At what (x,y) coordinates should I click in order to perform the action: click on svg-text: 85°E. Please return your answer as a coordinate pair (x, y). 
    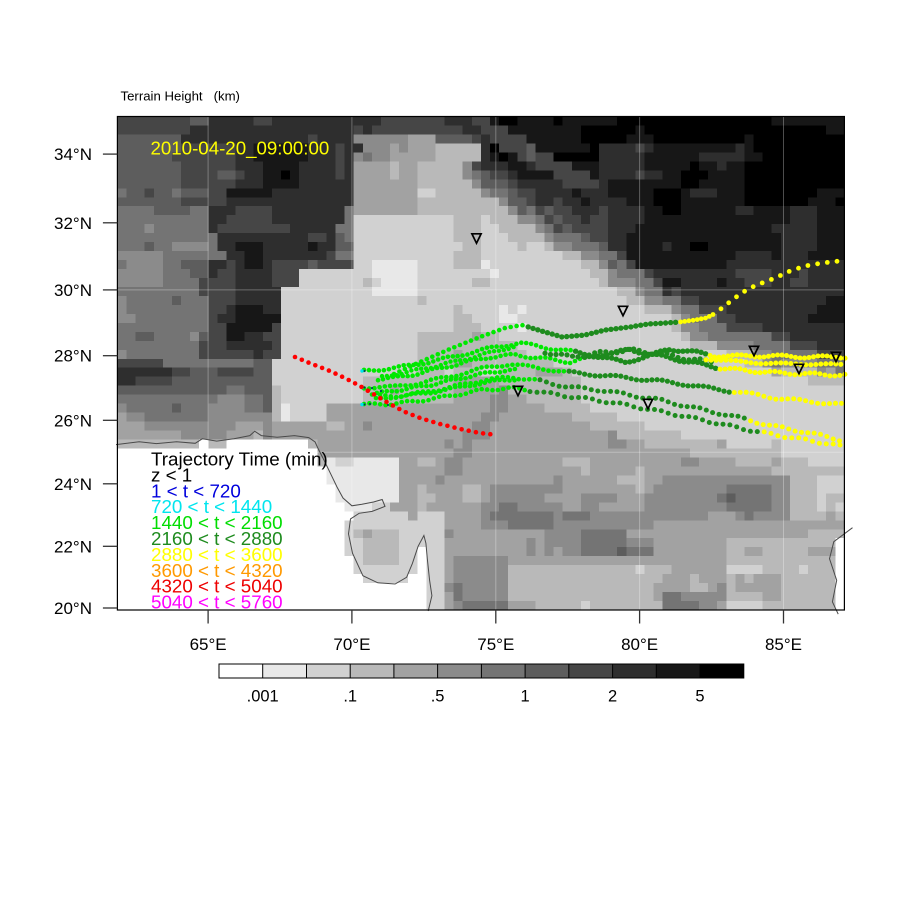
    Looking at the image, I should click on (783, 644).